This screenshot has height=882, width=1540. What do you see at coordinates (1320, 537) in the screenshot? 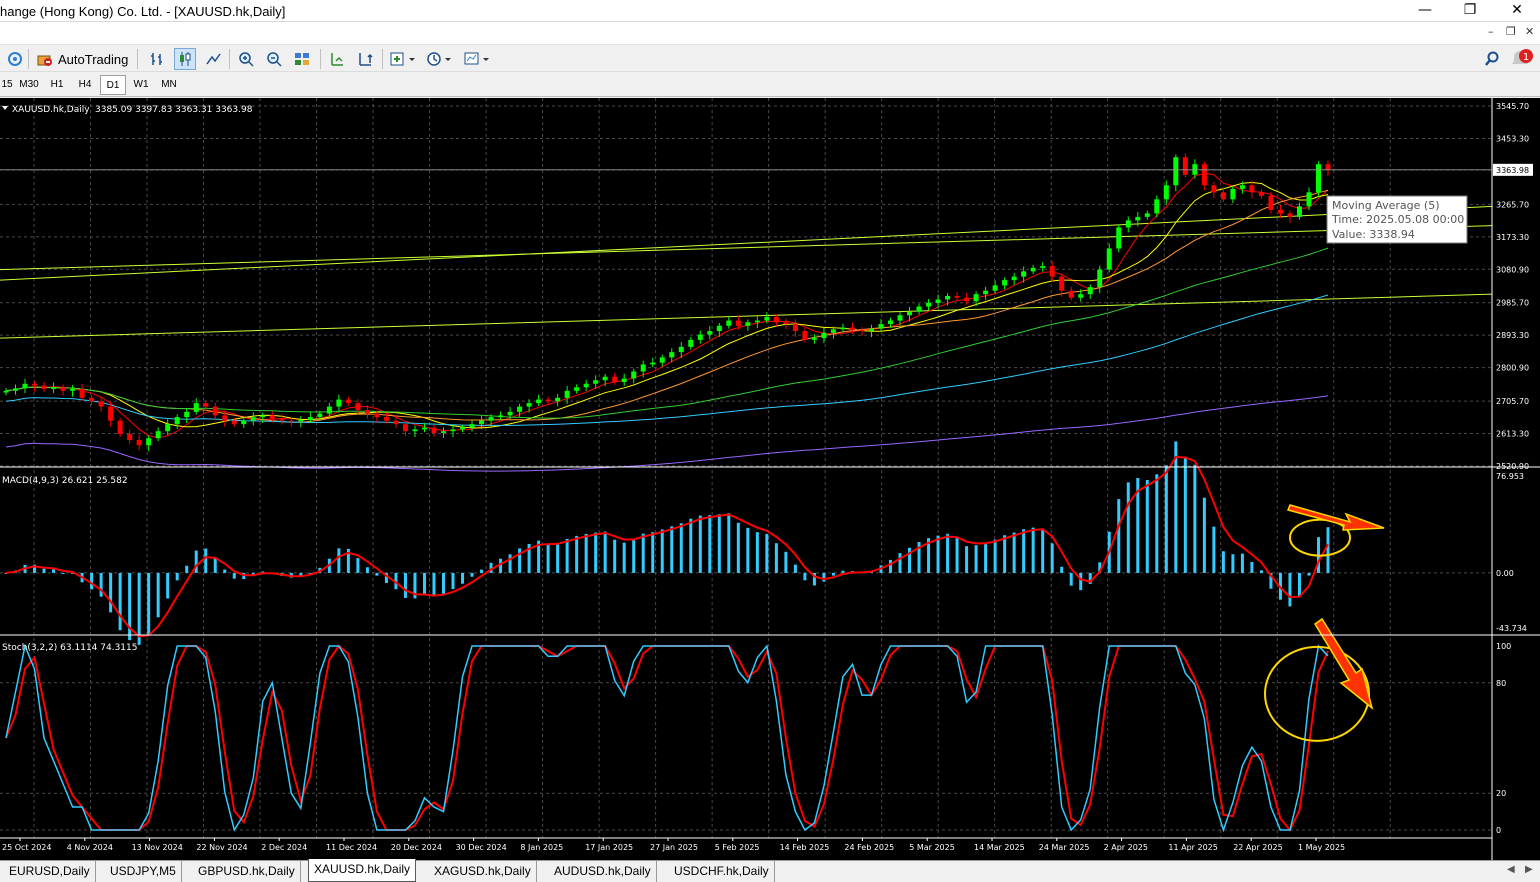
I see `macd-highlight-ellipse` at bounding box center [1320, 537].